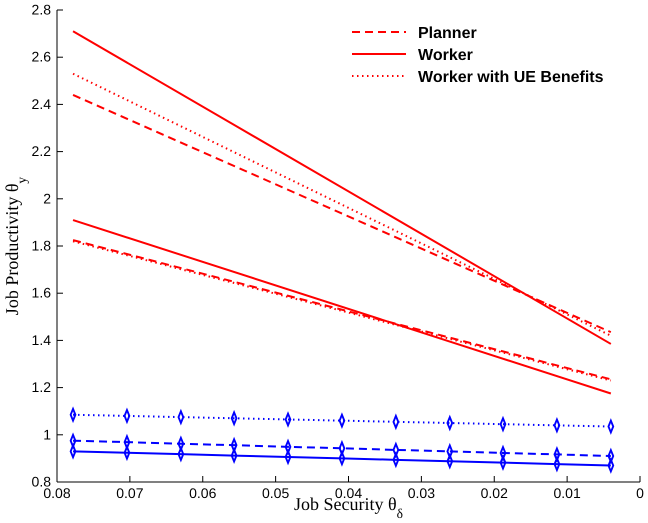 This screenshot has height=523, width=648. What do you see at coordinates (447, 33) in the screenshot?
I see `legend-label: Planner` at bounding box center [447, 33].